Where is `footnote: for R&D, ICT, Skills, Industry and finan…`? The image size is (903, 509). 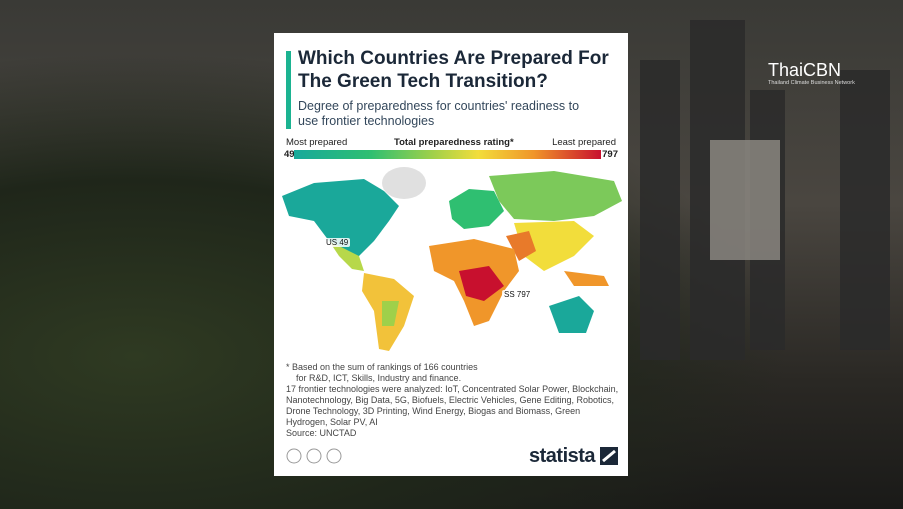 footnote: for R&D, ICT, Skills, Industry and finan… is located at coordinates (379, 378).